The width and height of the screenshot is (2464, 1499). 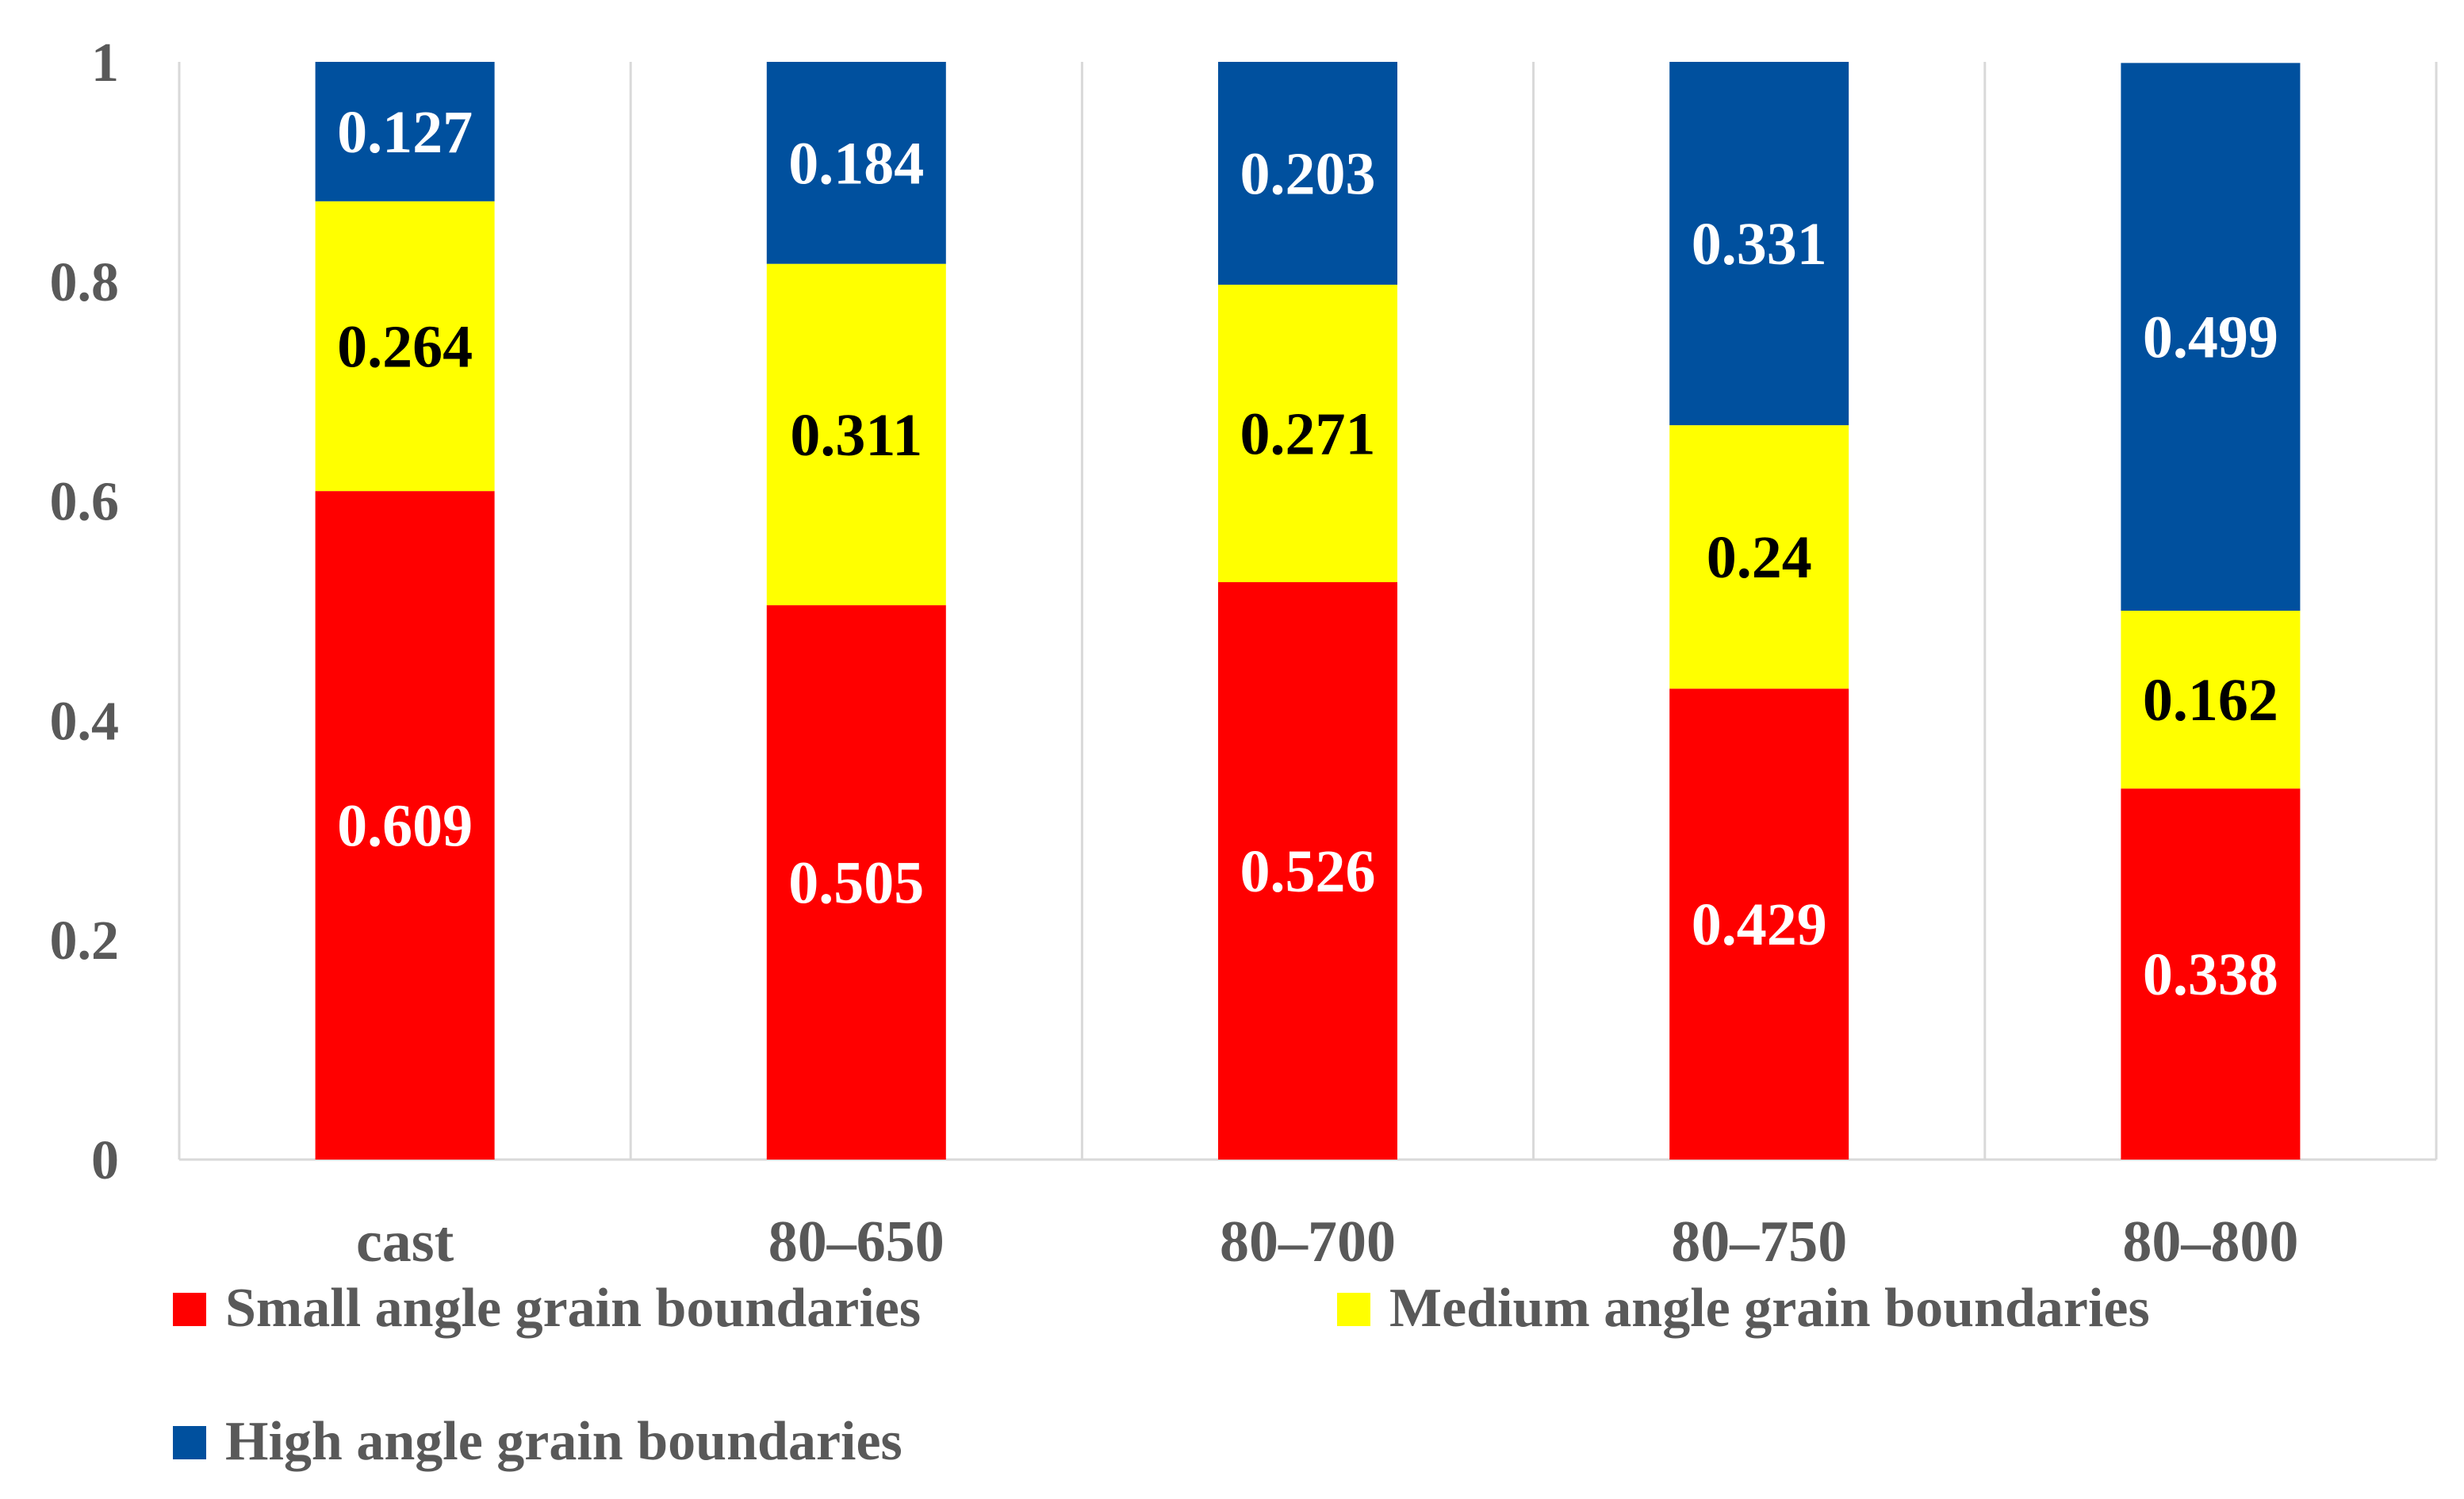 What do you see at coordinates (85, 503) in the screenshot?
I see `y-tick-label: 0.6` at bounding box center [85, 503].